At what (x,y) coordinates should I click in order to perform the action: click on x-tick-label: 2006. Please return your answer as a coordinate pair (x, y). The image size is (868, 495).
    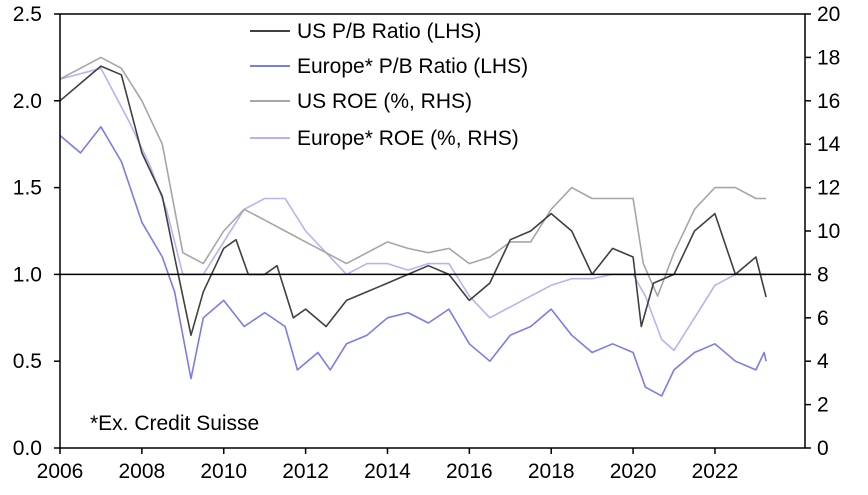
    Looking at the image, I should click on (60, 471).